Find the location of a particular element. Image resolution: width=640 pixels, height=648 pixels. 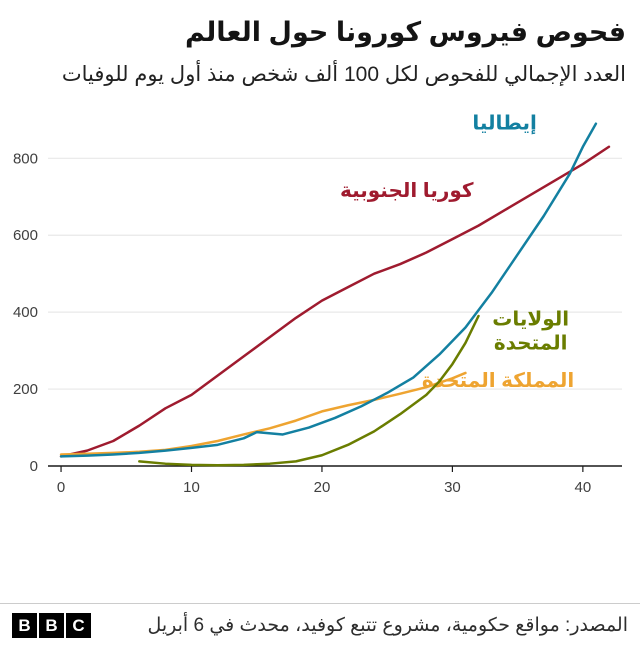

series-label: المملكة المتحدة is located at coordinates (498, 381).